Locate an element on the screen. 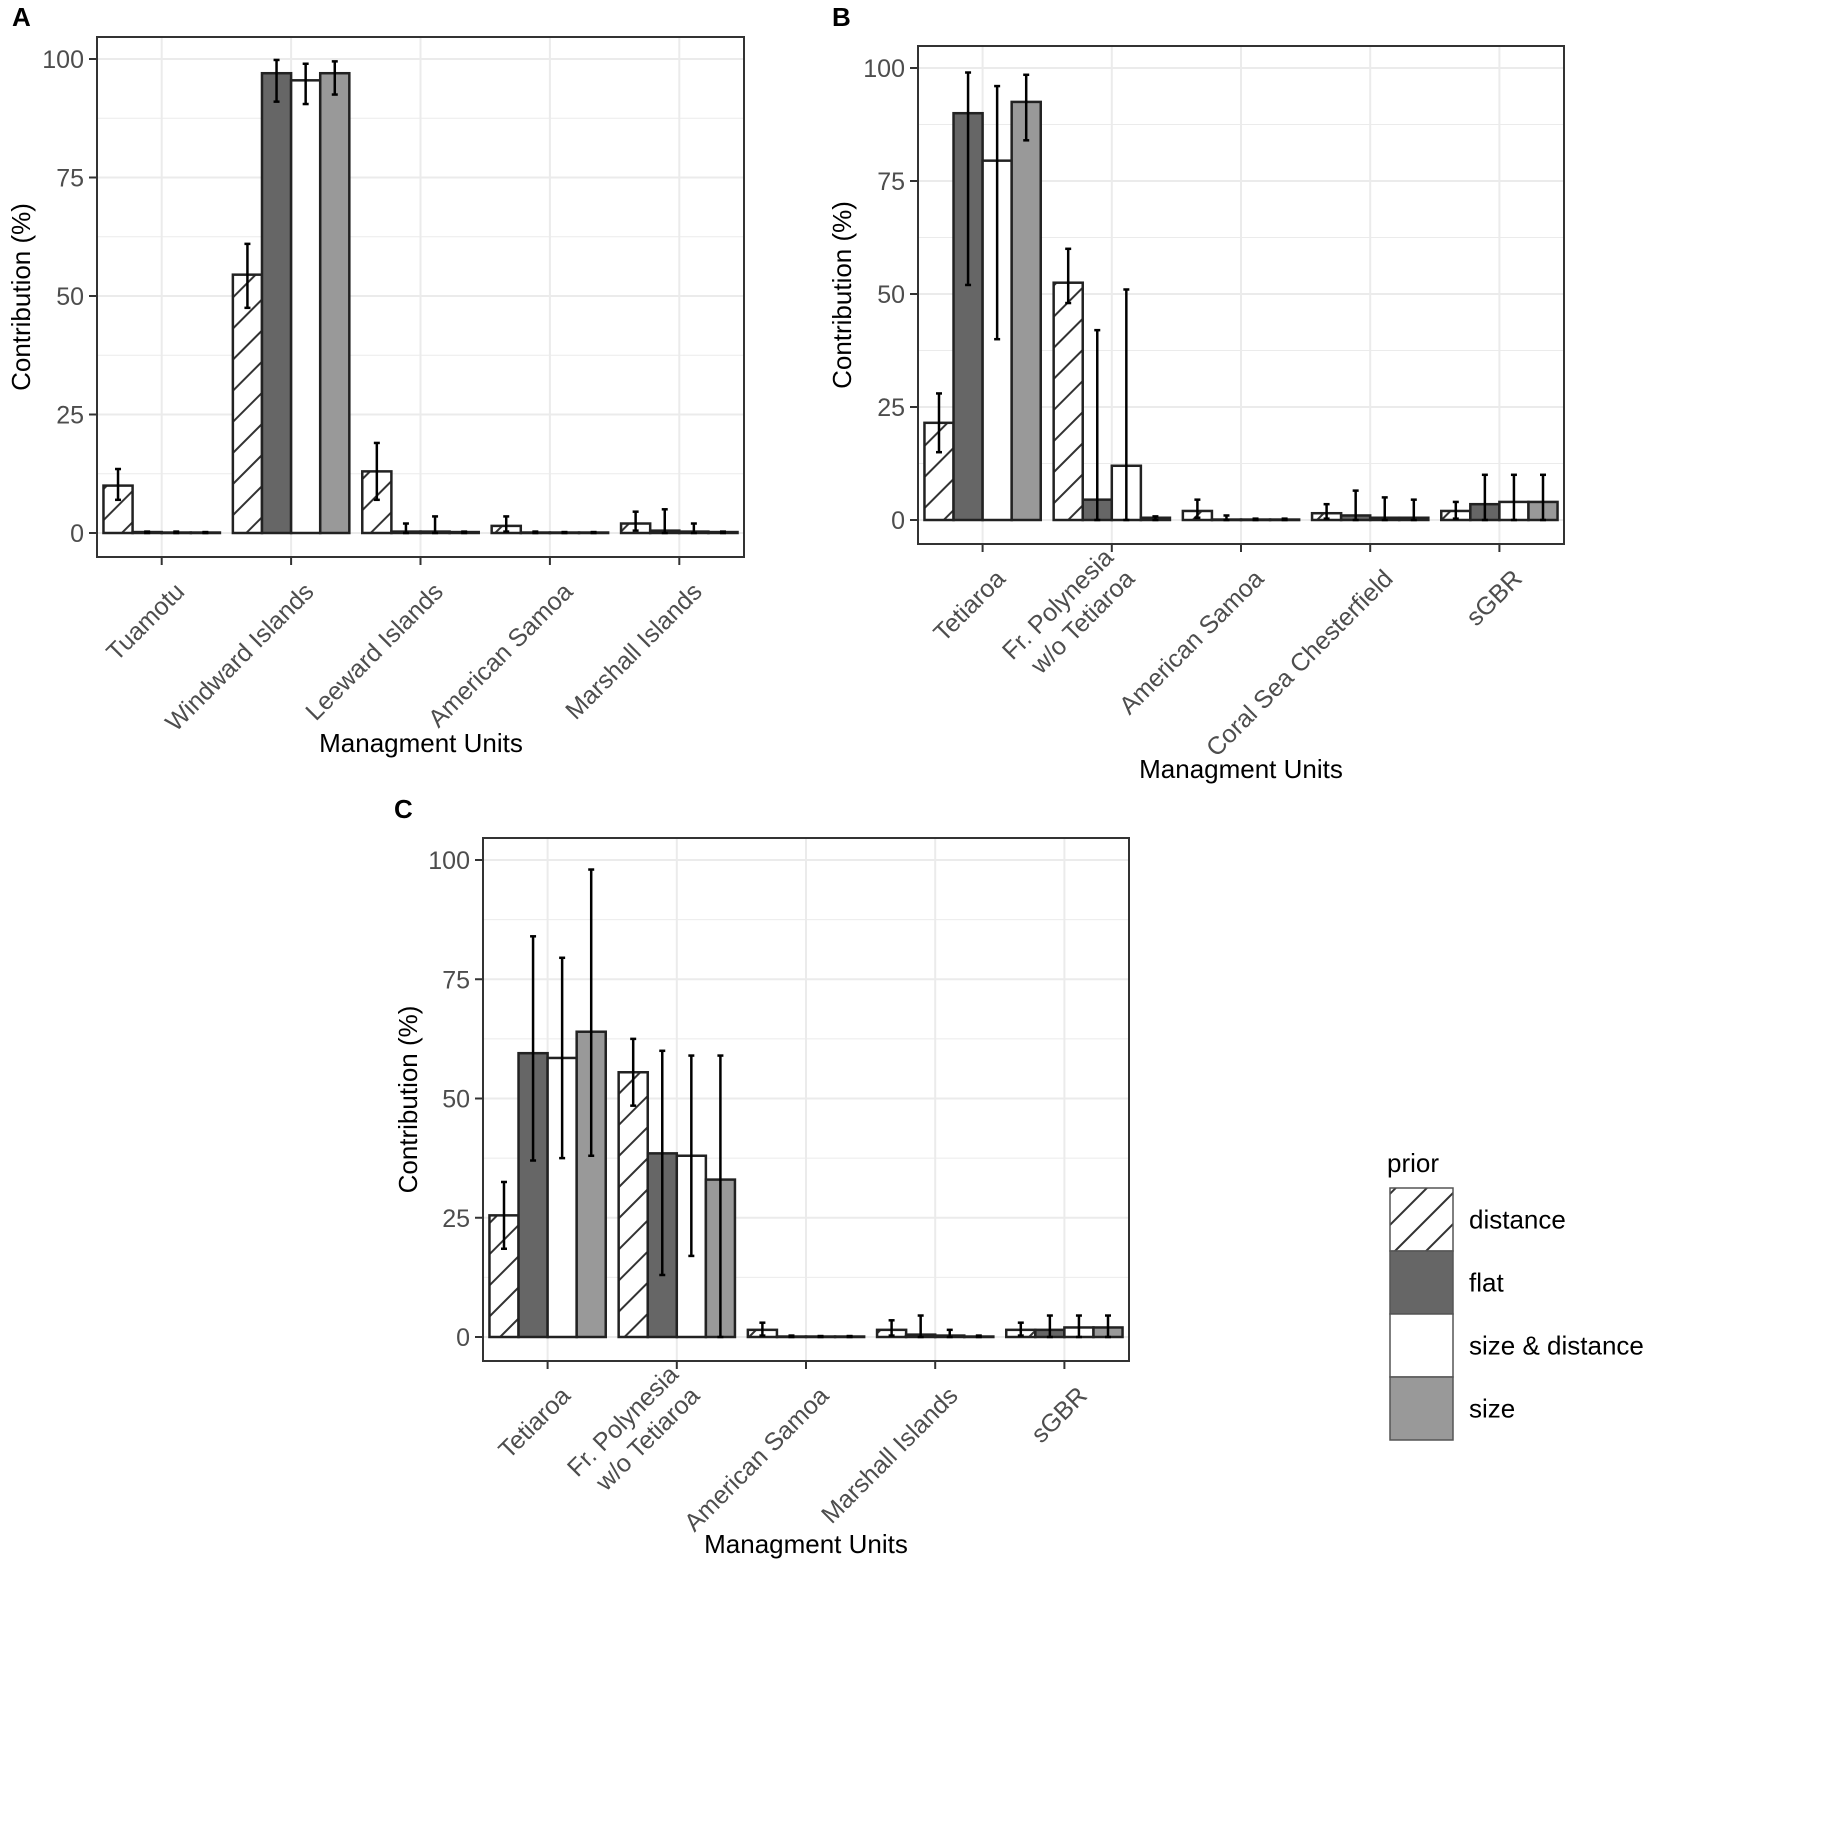 This screenshot has width=1847, height=1845. errorbar-size-distance-windward-islands is located at coordinates (305, 84).